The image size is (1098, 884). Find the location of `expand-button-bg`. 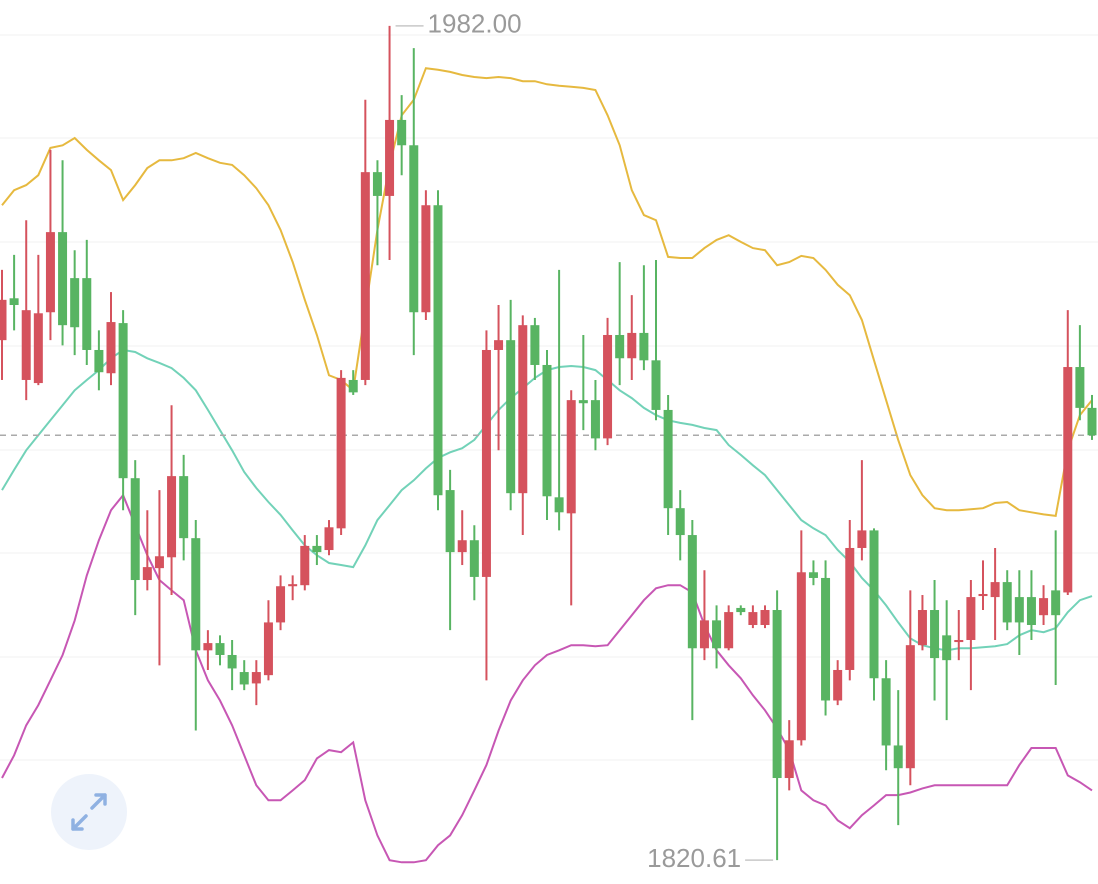

expand-button-bg is located at coordinates (89, 812).